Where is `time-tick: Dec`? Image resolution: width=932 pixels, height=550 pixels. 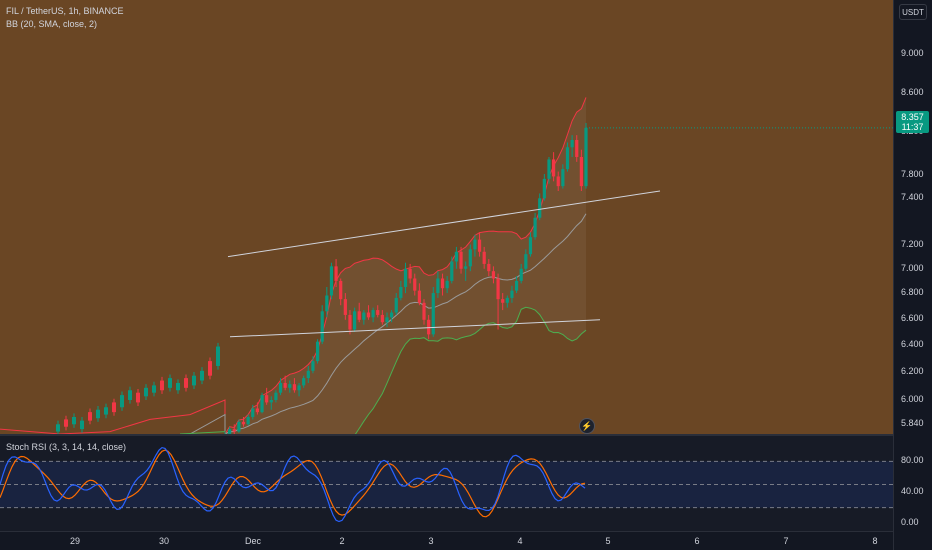 time-tick: Dec is located at coordinates (253, 541).